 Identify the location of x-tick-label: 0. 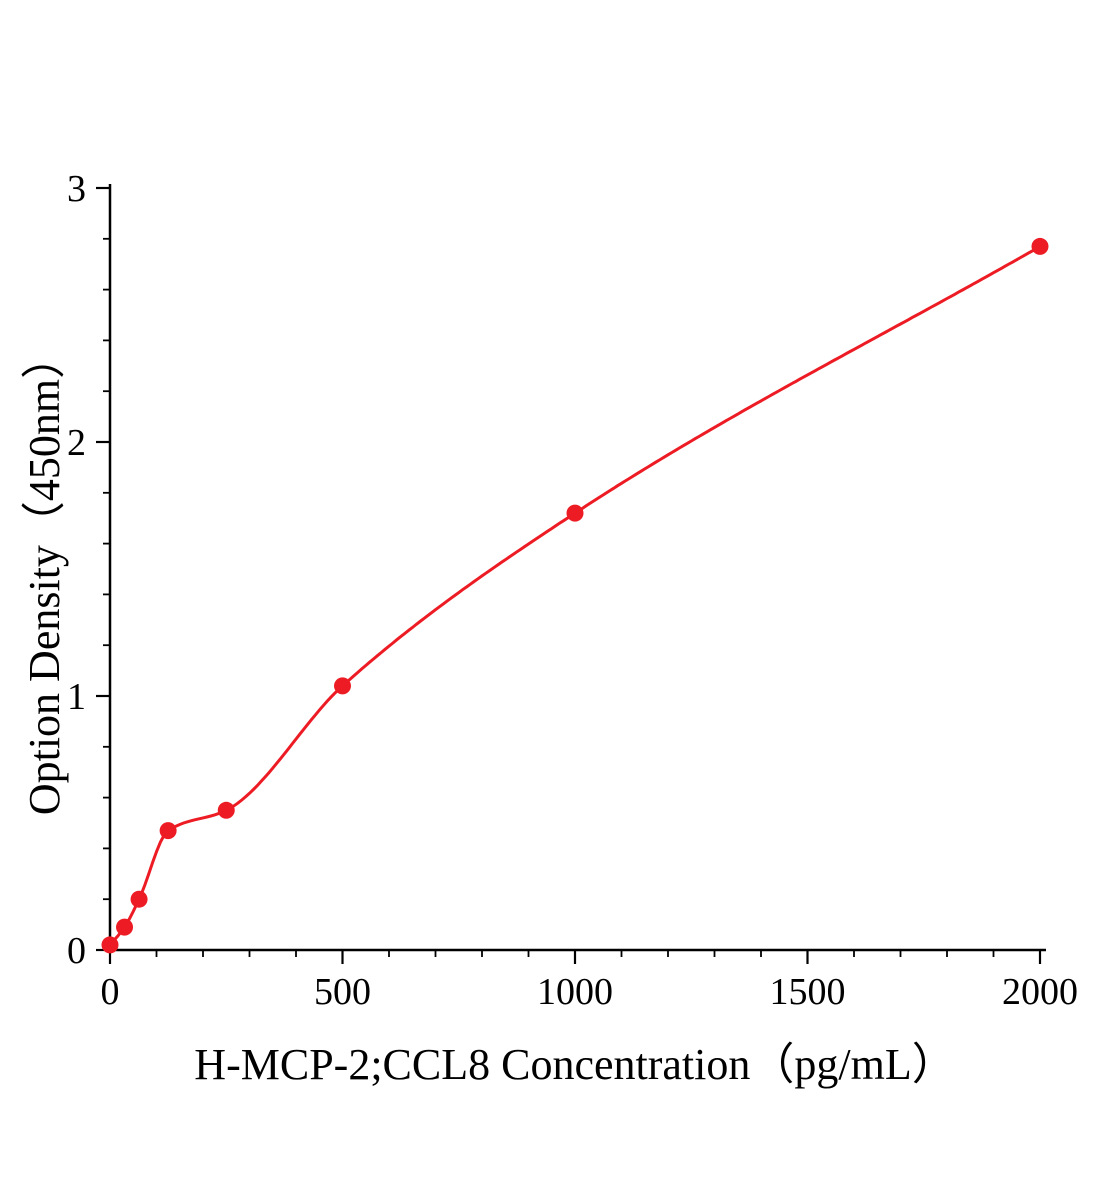
(110, 992).